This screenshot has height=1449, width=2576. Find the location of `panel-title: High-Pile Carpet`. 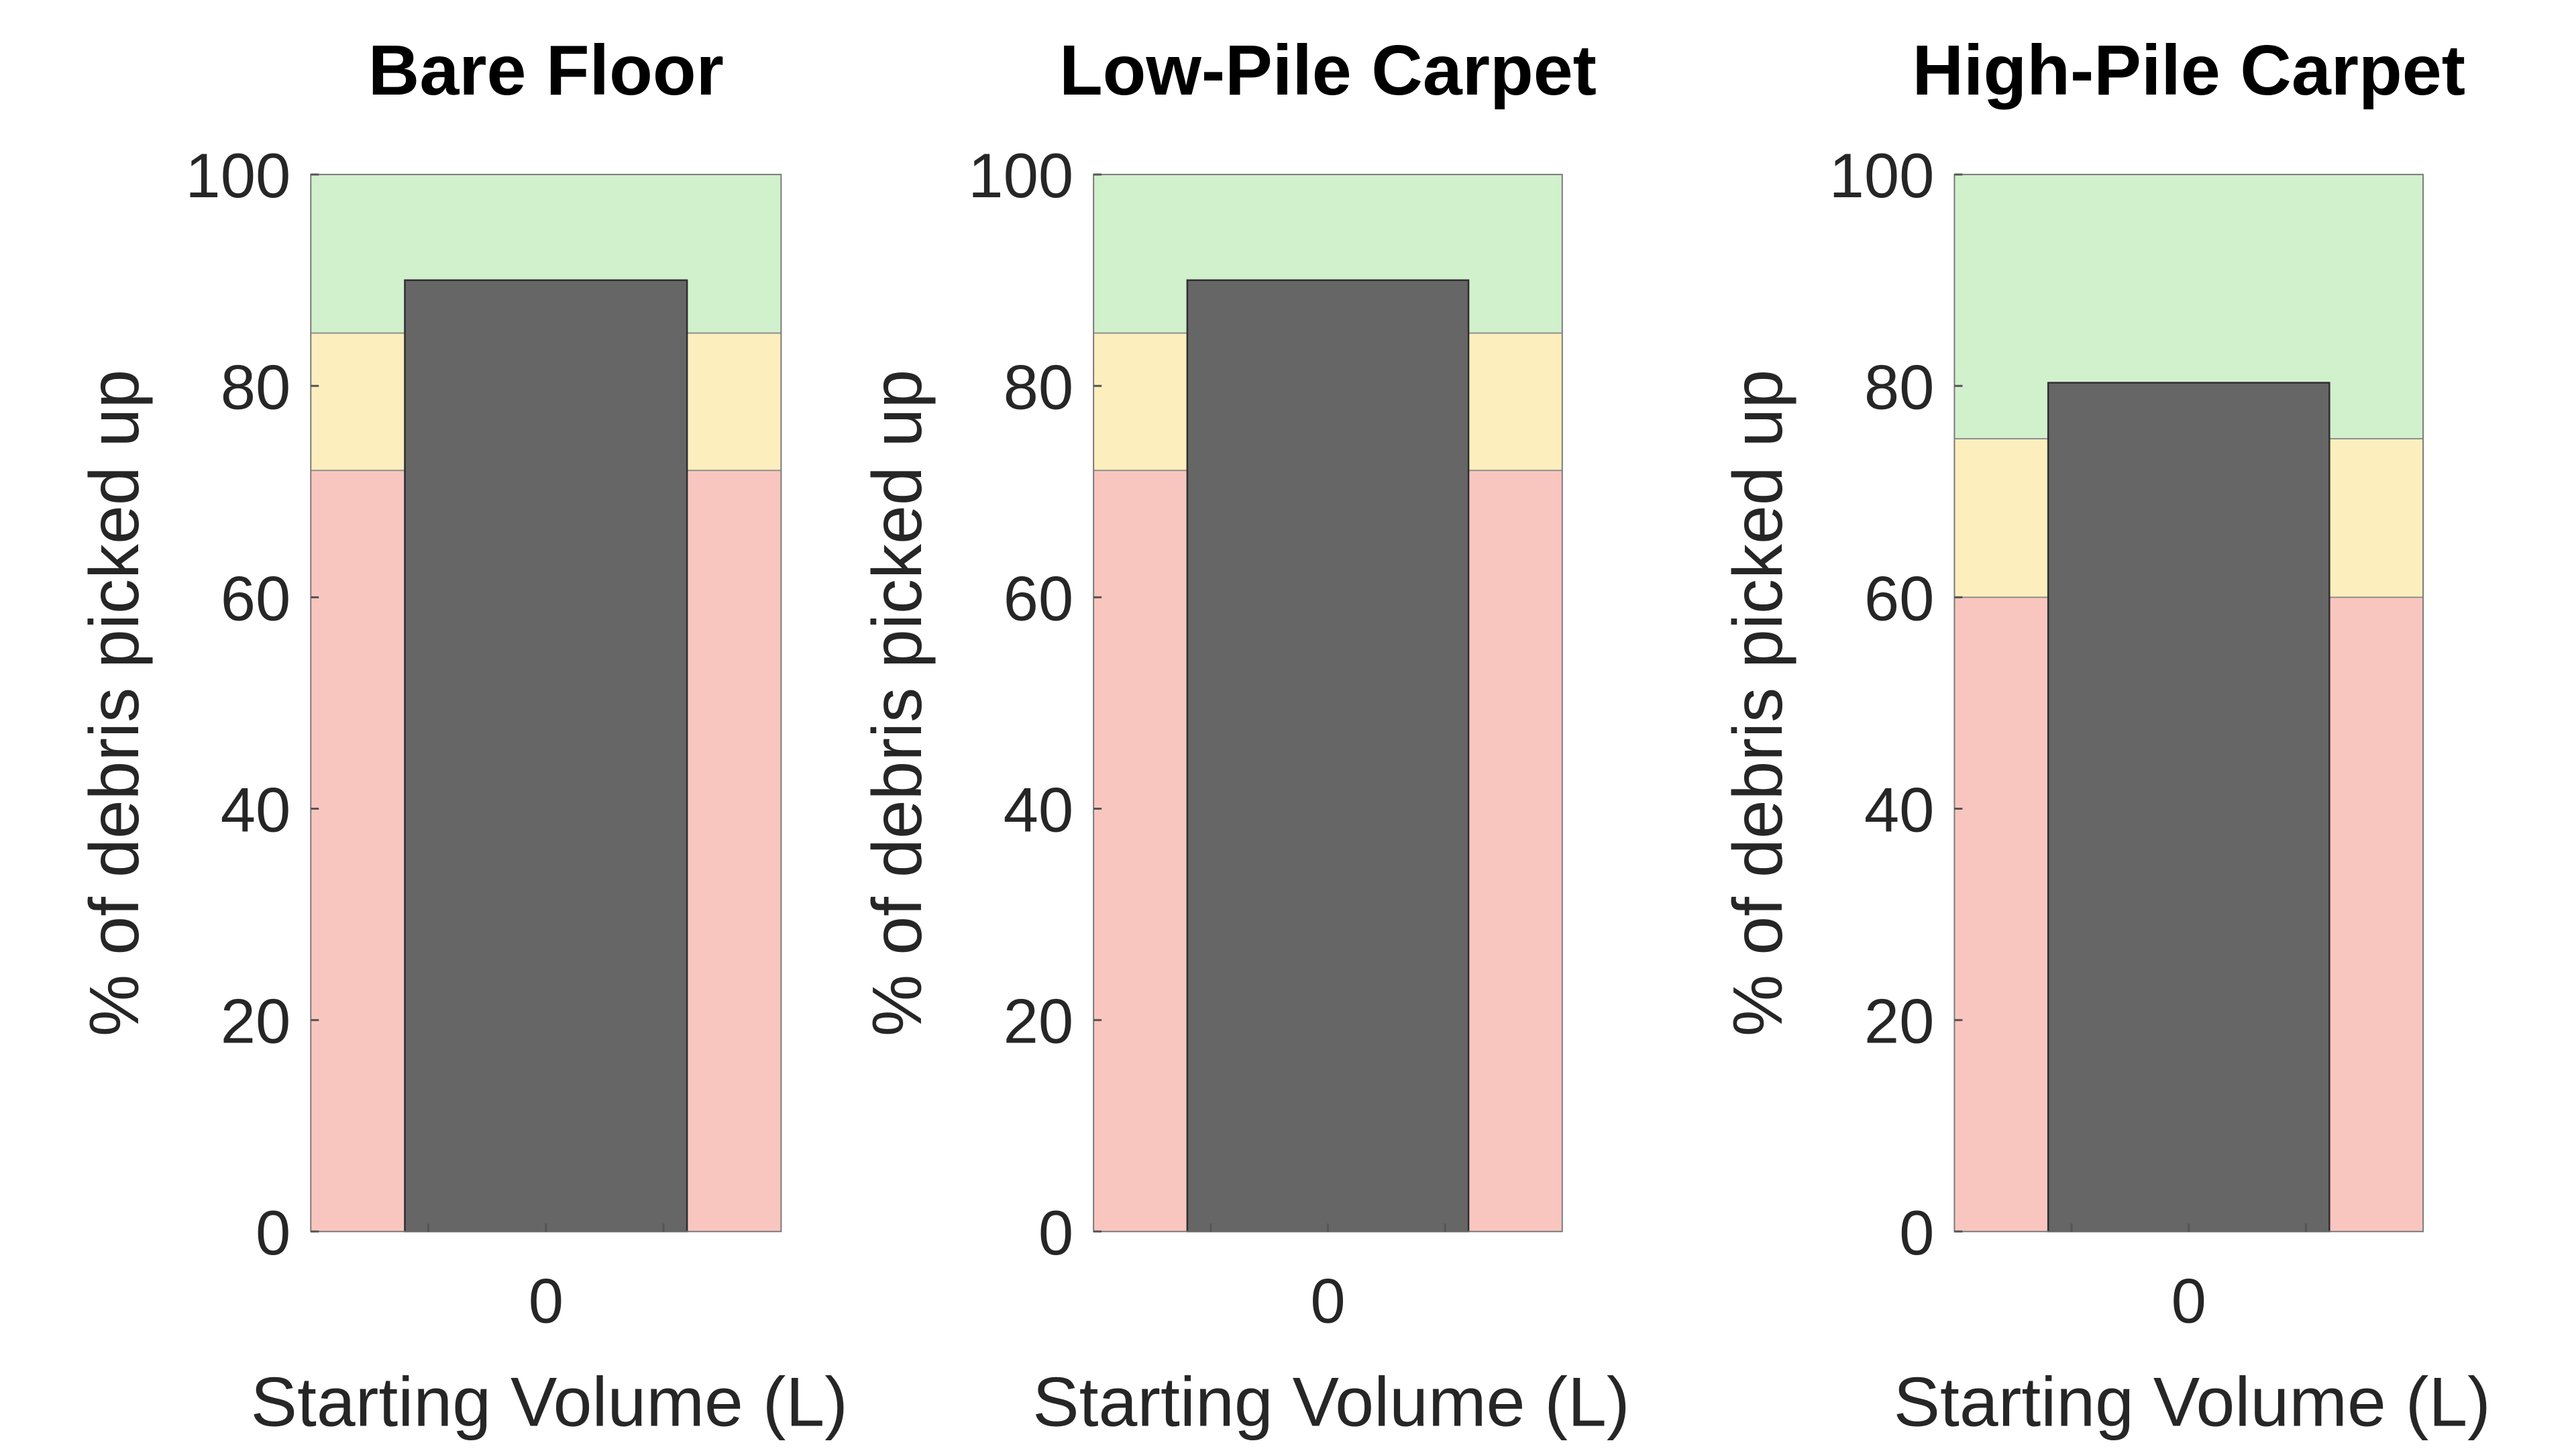

panel-title: High-Pile Carpet is located at coordinates (2188, 70).